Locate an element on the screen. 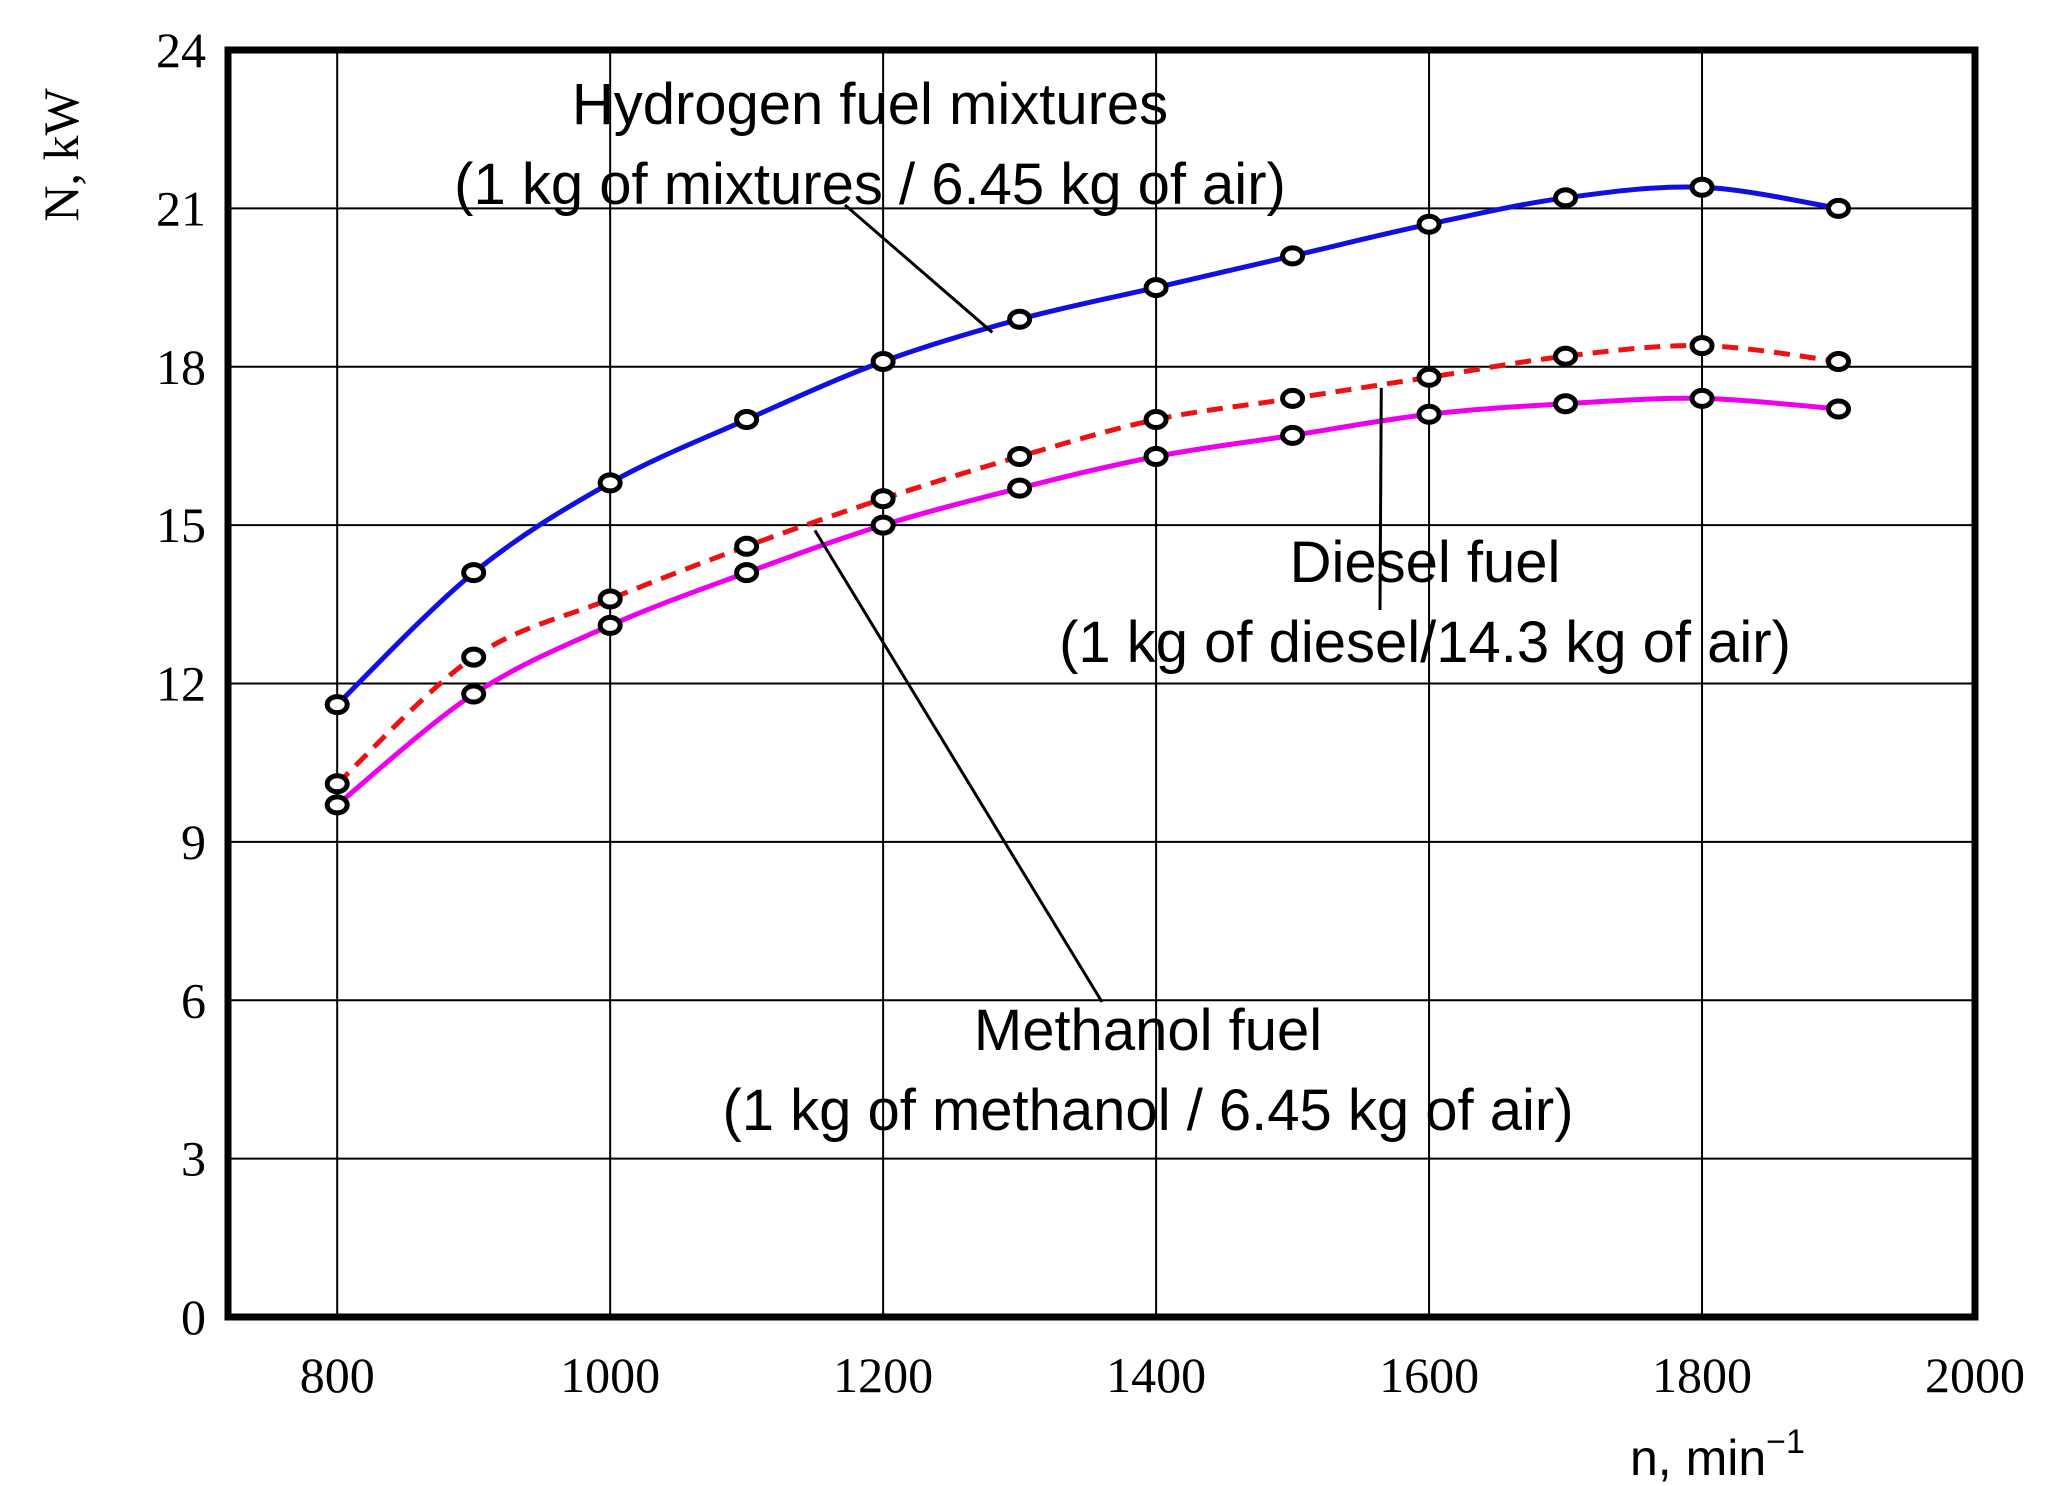 This screenshot has width=2058, height=1486. x-tick-label: 1800 is located at coordinates (1702, 1375).